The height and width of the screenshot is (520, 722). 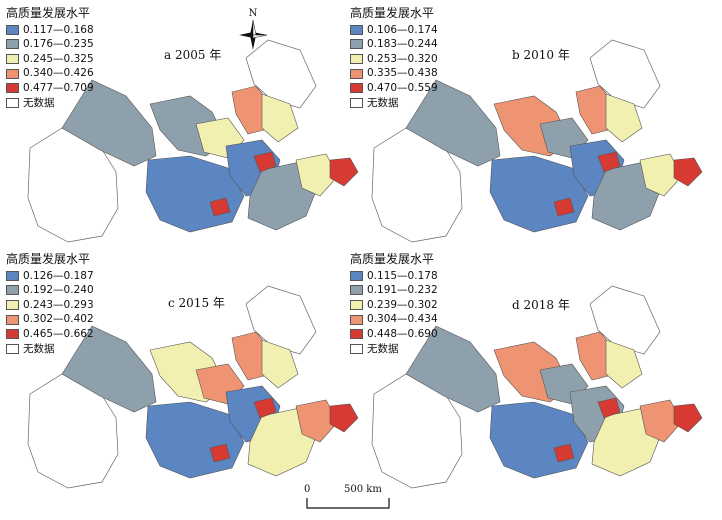 I want to click on legend-row: 0.304—0.434, so click(x=394, y=319).